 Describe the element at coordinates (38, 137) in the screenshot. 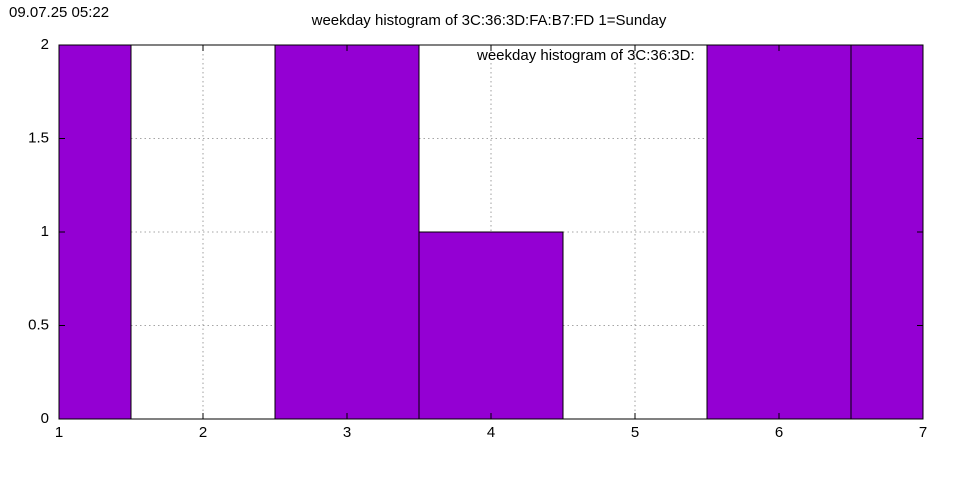

I see `y-tick-label: 1.5` at that location.